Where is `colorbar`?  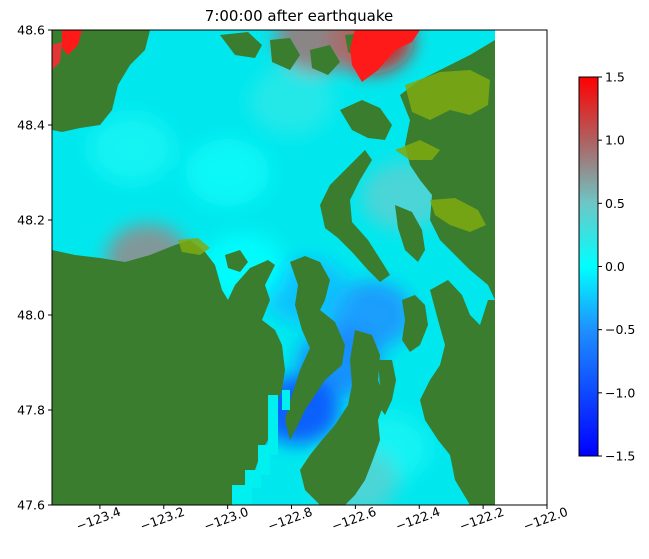 colorbar is located at coordinates (588, 266).